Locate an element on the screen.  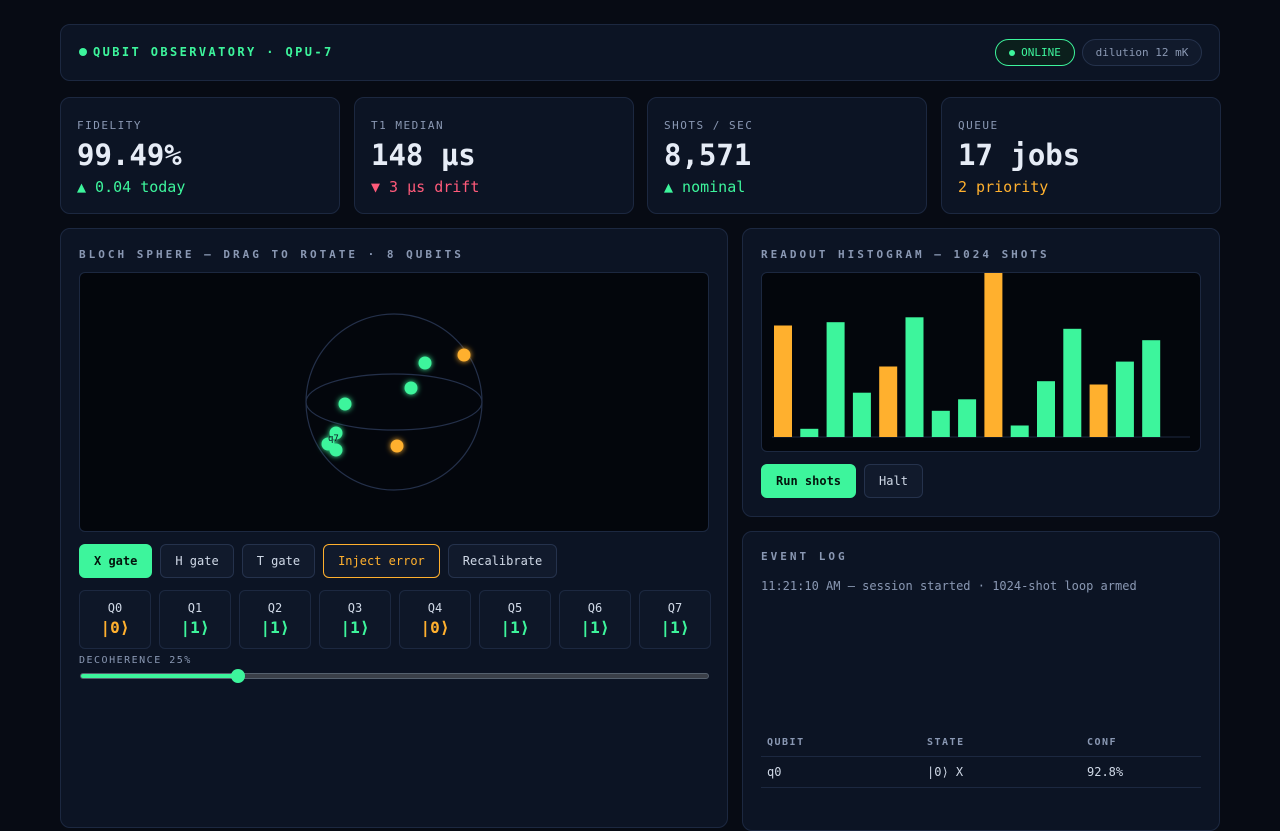
col-qubit: QUBIT is located at coordinates (841, 747).